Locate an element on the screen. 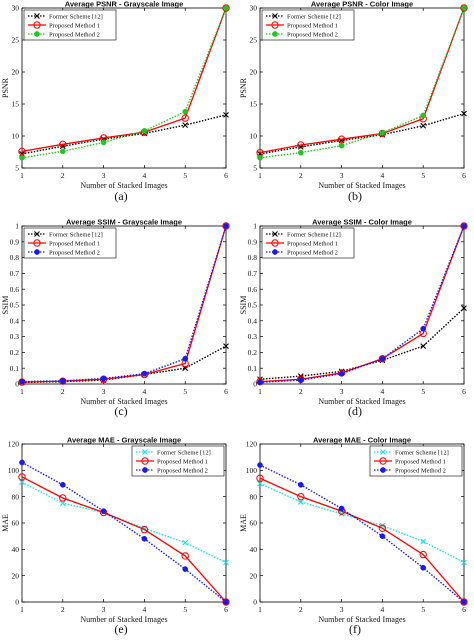  y-axis-label: PSNR is located at coordinates (5, 87).